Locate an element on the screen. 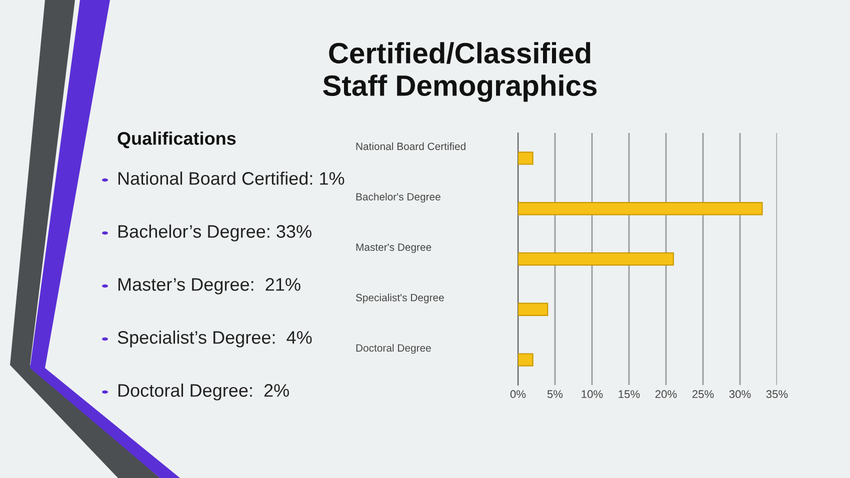  text: National Board Certified: 1% is located at coordinates (231, 178).